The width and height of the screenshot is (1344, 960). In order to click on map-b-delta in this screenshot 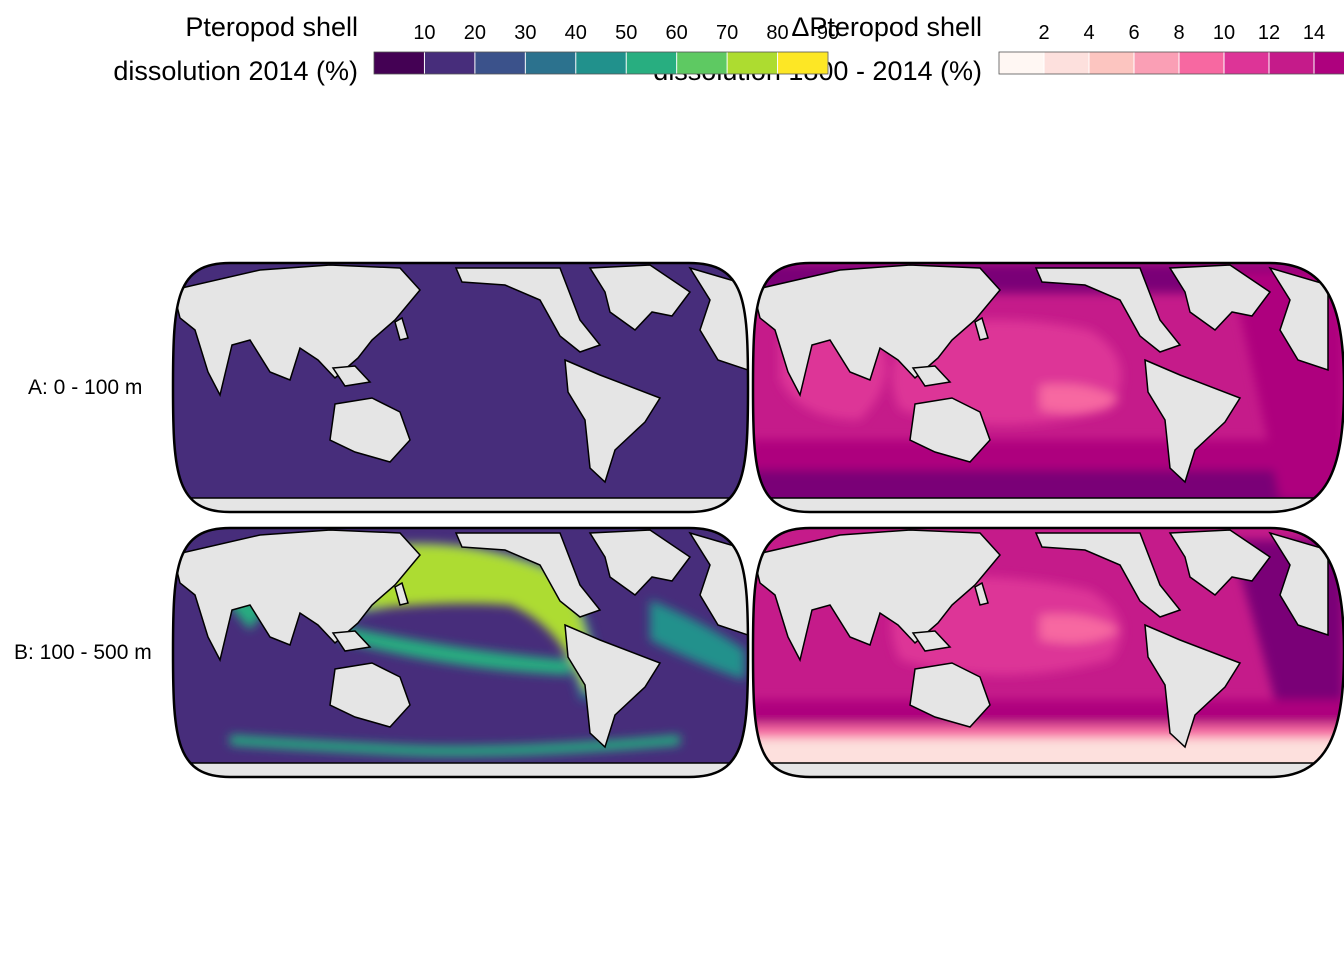, I will do `click(1047, 652)`.